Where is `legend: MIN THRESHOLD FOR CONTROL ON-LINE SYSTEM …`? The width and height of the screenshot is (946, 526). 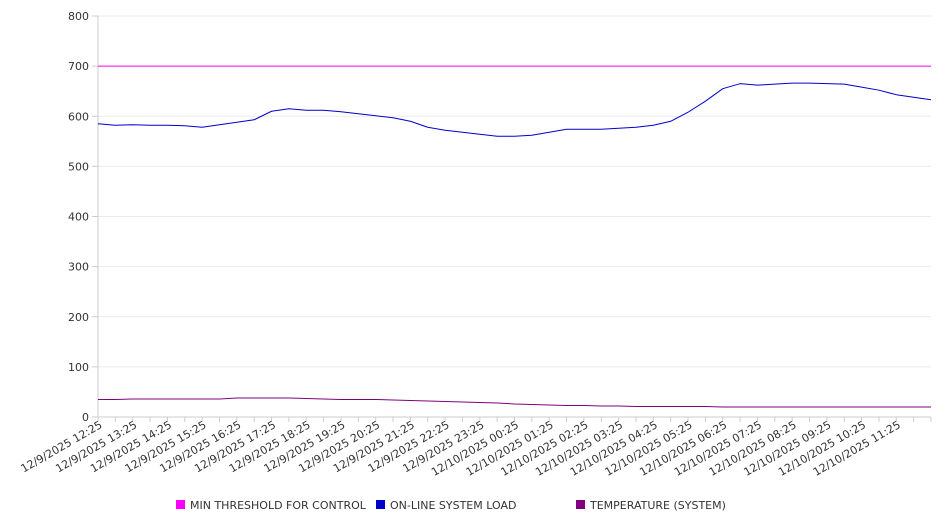 legend: MIN THRESHOLD FOR CONTROL ON-LINE SYSTEM … is located at coordinates (451, 505).